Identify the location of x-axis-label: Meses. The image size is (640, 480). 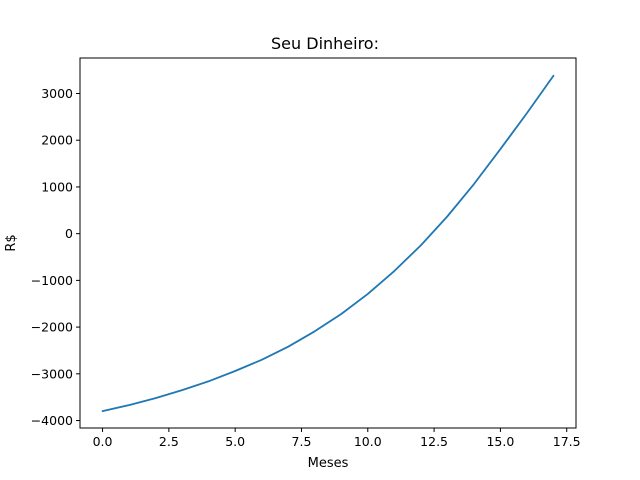
(328, 463).